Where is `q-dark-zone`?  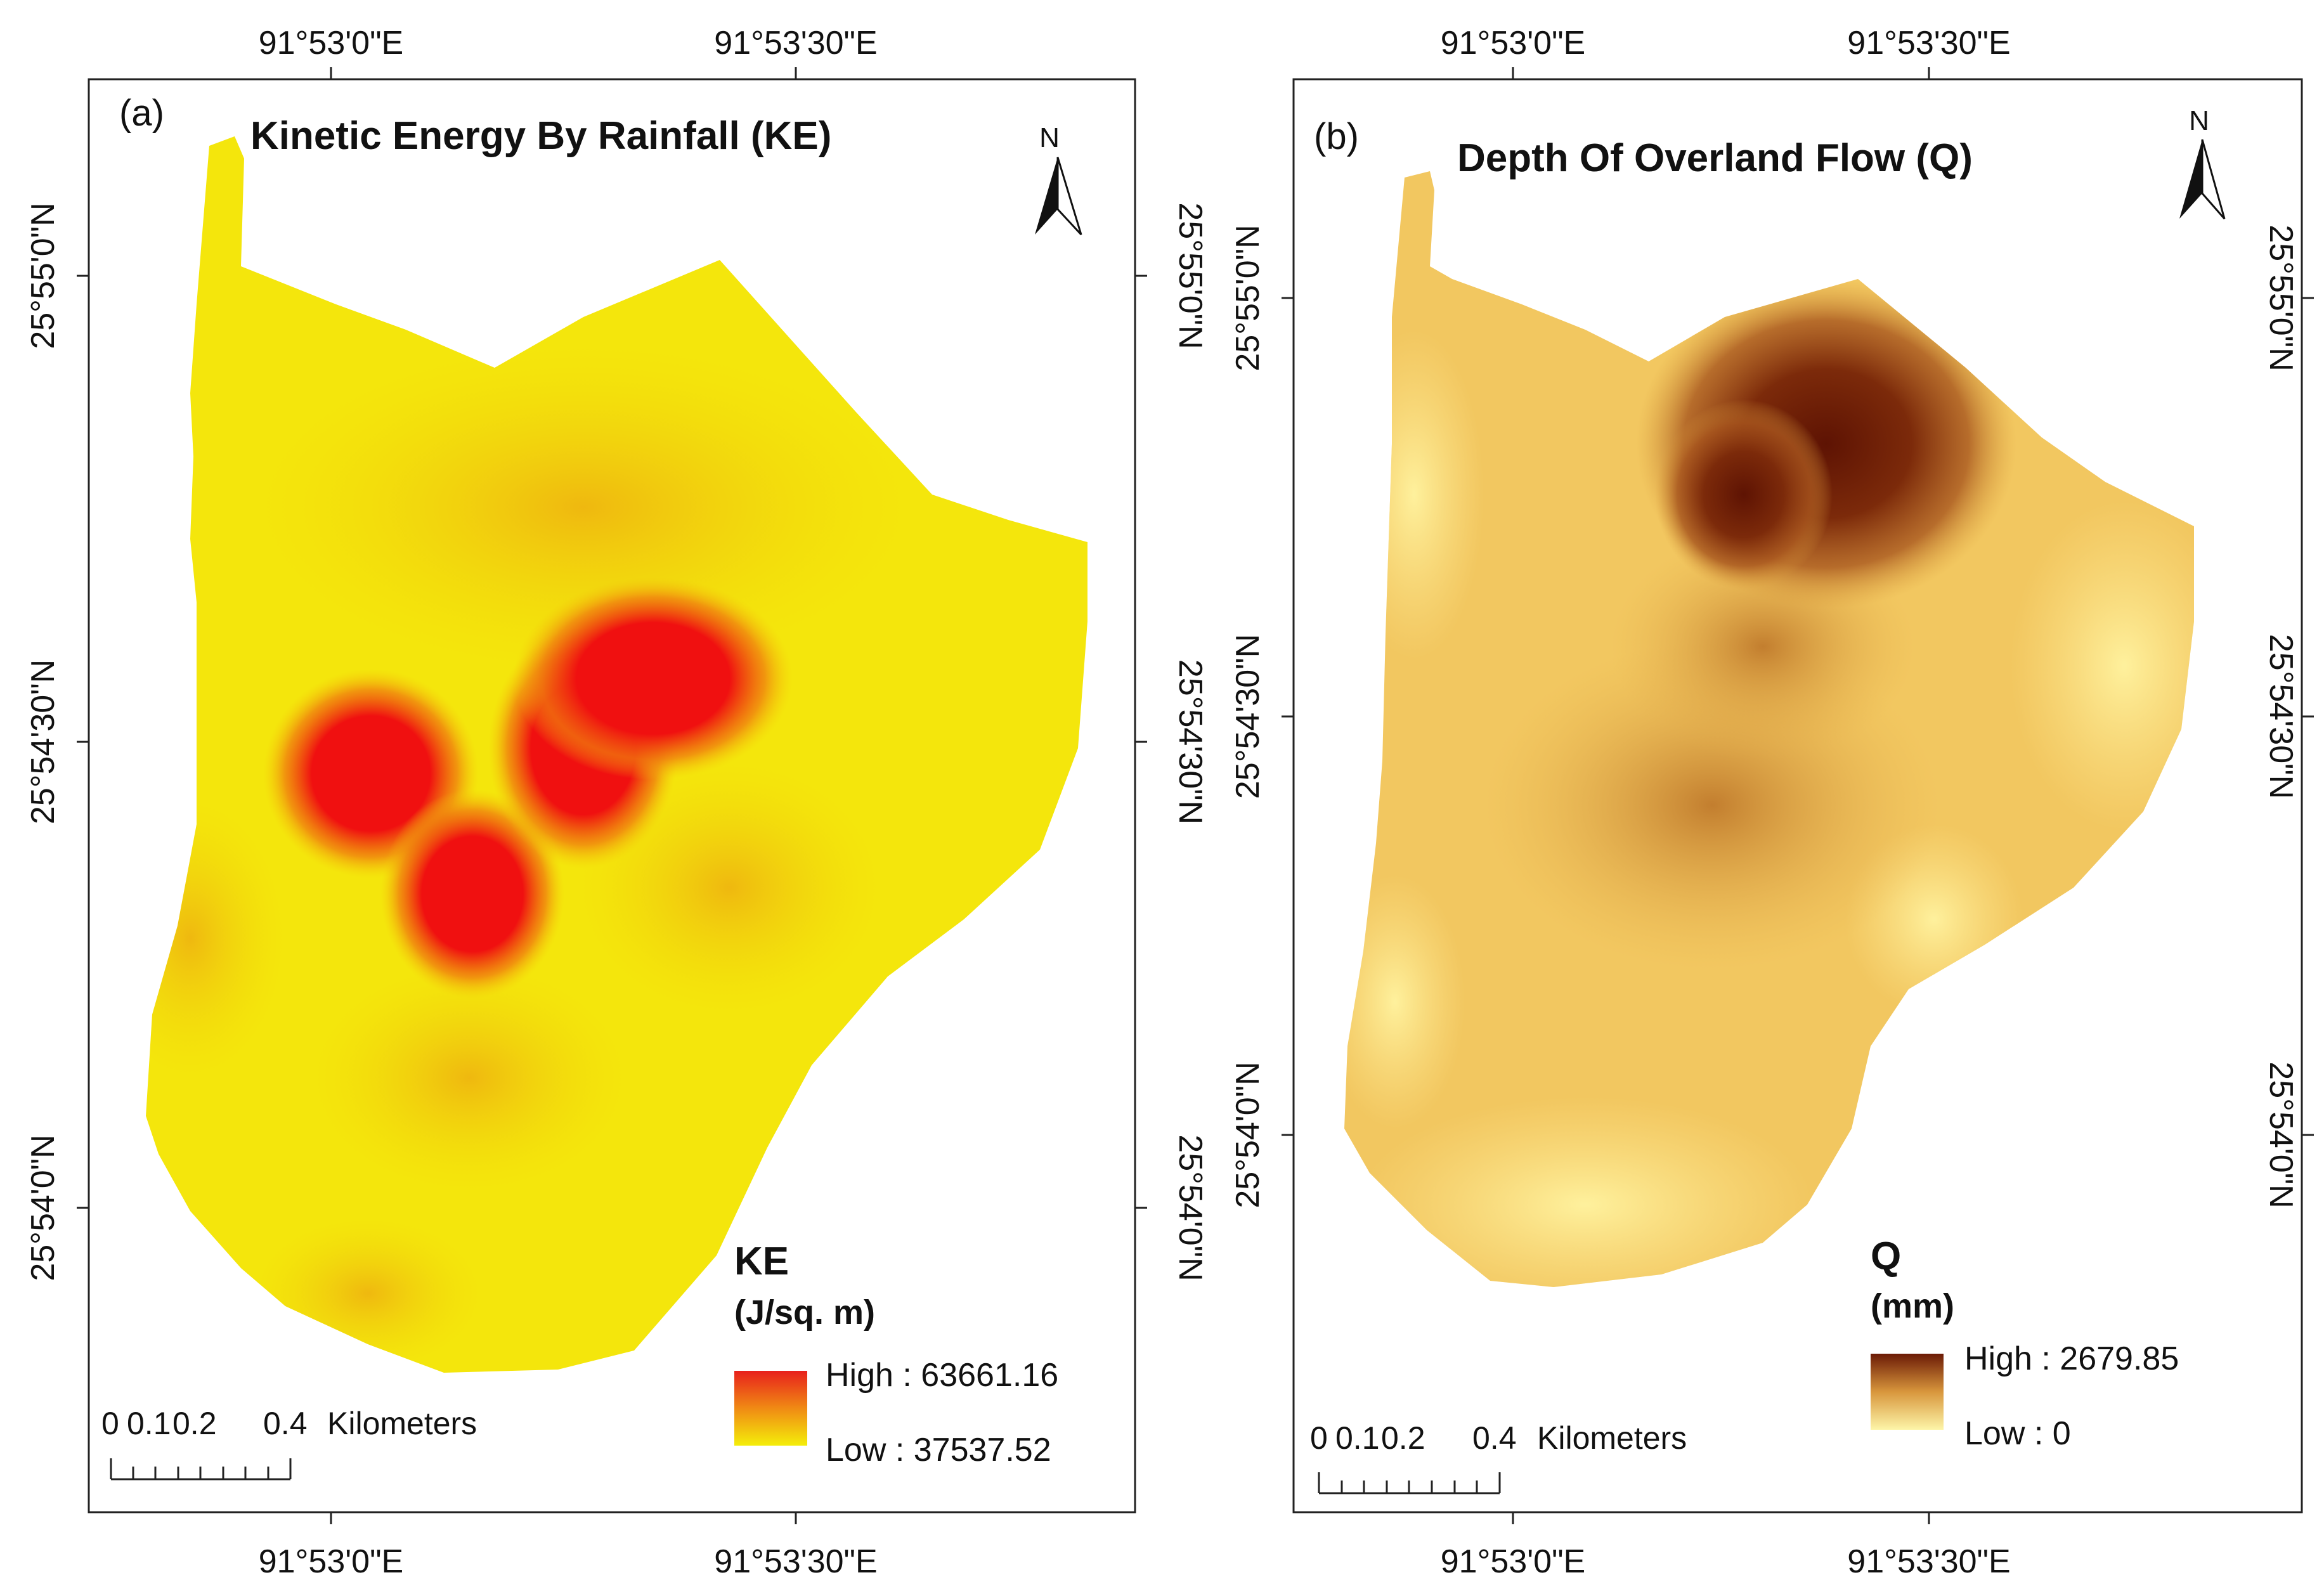 q-dark-zone is located at coordinates (1744, 494).